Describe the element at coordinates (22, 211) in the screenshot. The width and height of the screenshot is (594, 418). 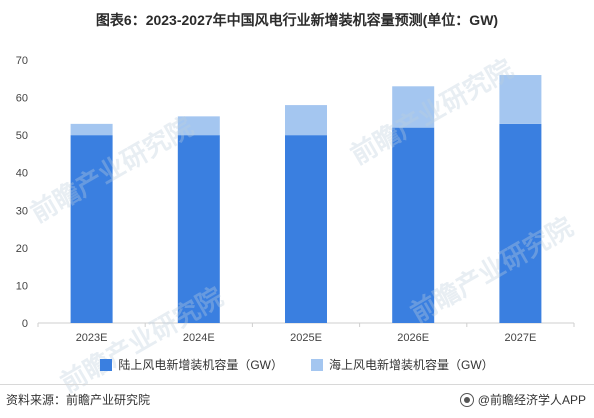
I see `y-tick-label: 30` at that location.